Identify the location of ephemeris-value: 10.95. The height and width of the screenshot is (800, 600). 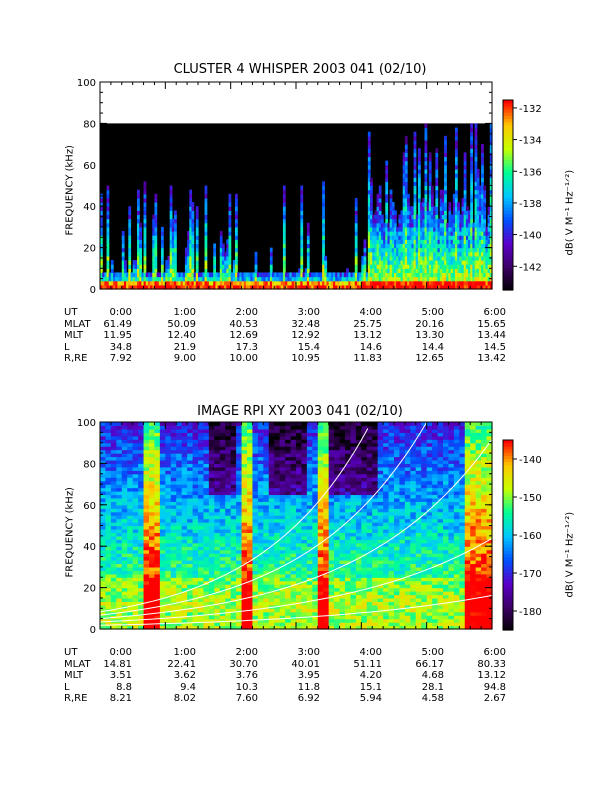
(305, 358).